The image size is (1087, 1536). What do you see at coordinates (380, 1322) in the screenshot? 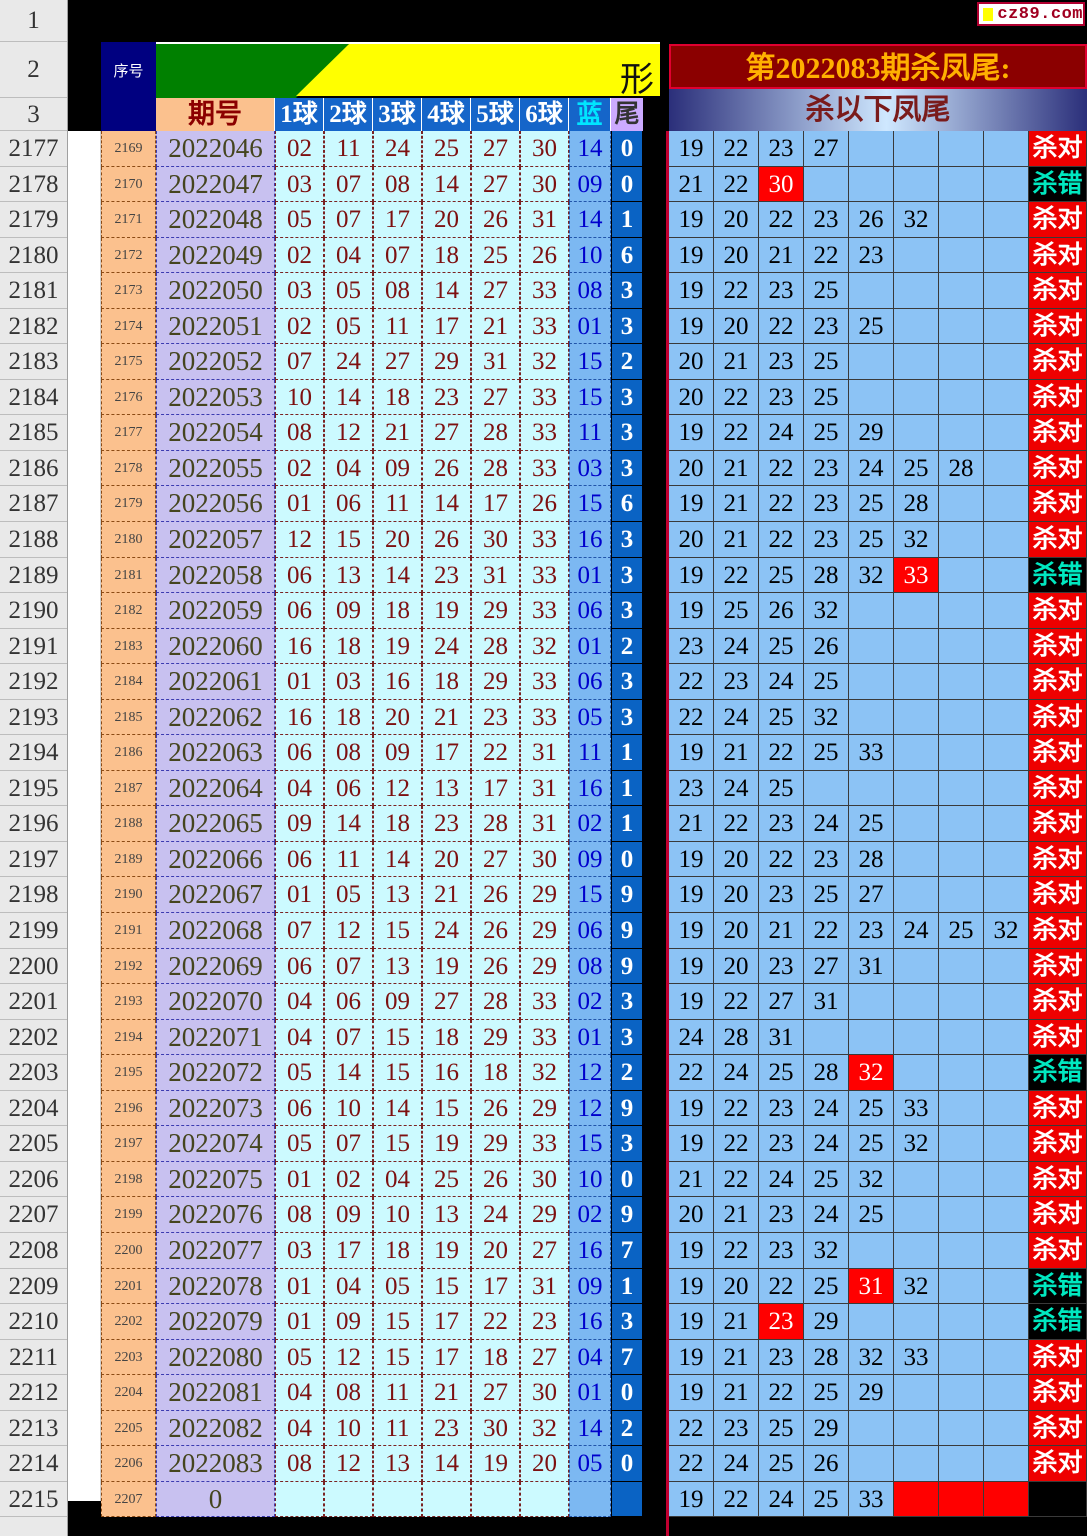
I see `table-row: 2202 2022079 01 09 15 17 22 23 16 3` at bounding box center [380, 1322].